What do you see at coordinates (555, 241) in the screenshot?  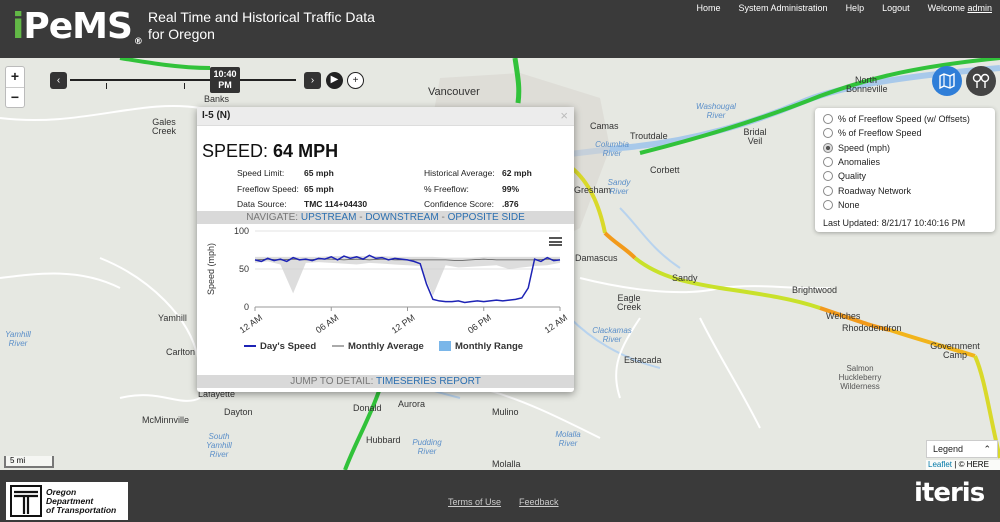 I see `chart-menu-icon` at bounding box center [555, 241].